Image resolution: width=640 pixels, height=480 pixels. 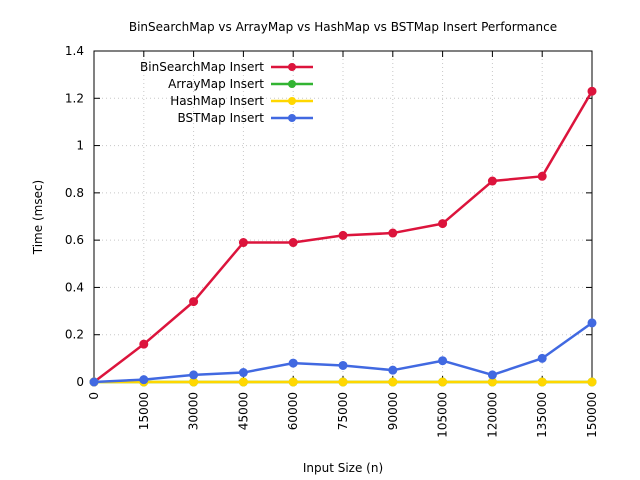 I want to click on y-tick-label: 1.4, so click(x=74, y=51).